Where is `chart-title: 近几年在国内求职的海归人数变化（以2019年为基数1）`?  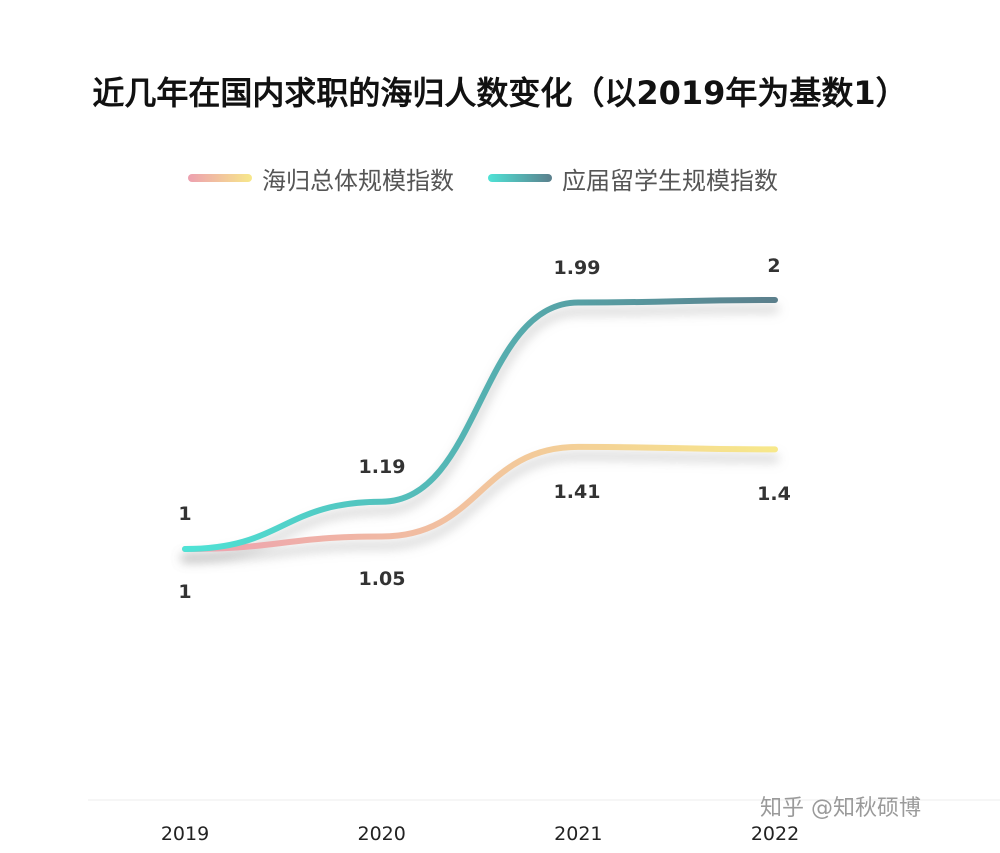
chart-title: 近几年在国内求职的海归人数变化（以2019年为基数1） is located at coordinates (500, 93).